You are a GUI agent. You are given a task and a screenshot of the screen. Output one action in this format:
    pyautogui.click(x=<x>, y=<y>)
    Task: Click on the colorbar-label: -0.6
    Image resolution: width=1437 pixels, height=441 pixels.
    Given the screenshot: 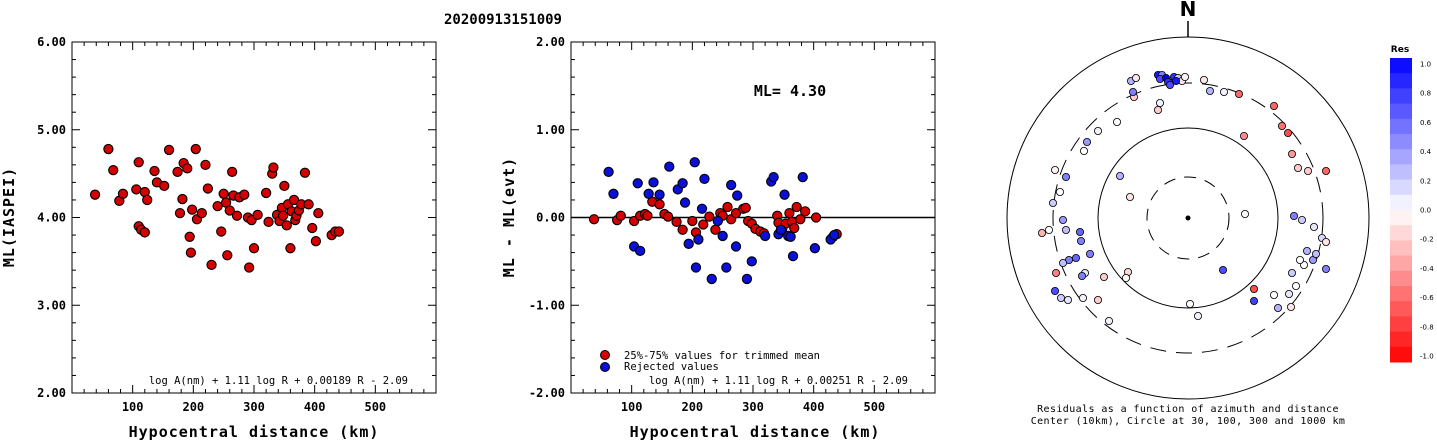 What is the action you would take?
    pyautogui.click(x=1427, y=298)
    